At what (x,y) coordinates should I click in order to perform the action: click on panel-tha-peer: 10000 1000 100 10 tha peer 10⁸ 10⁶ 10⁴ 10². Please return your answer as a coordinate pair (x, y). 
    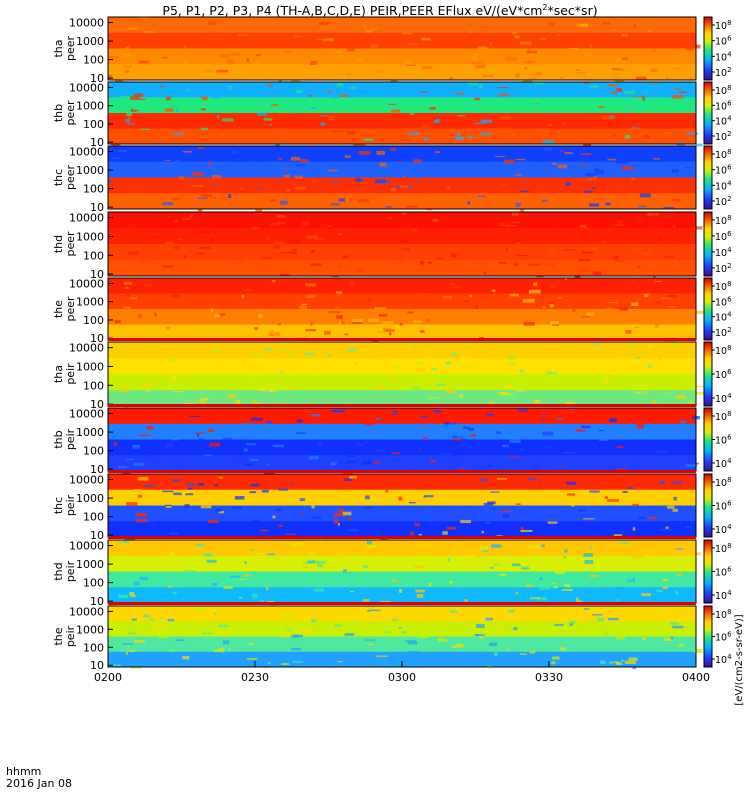
    Looking at the image, I should click on (392, 50).